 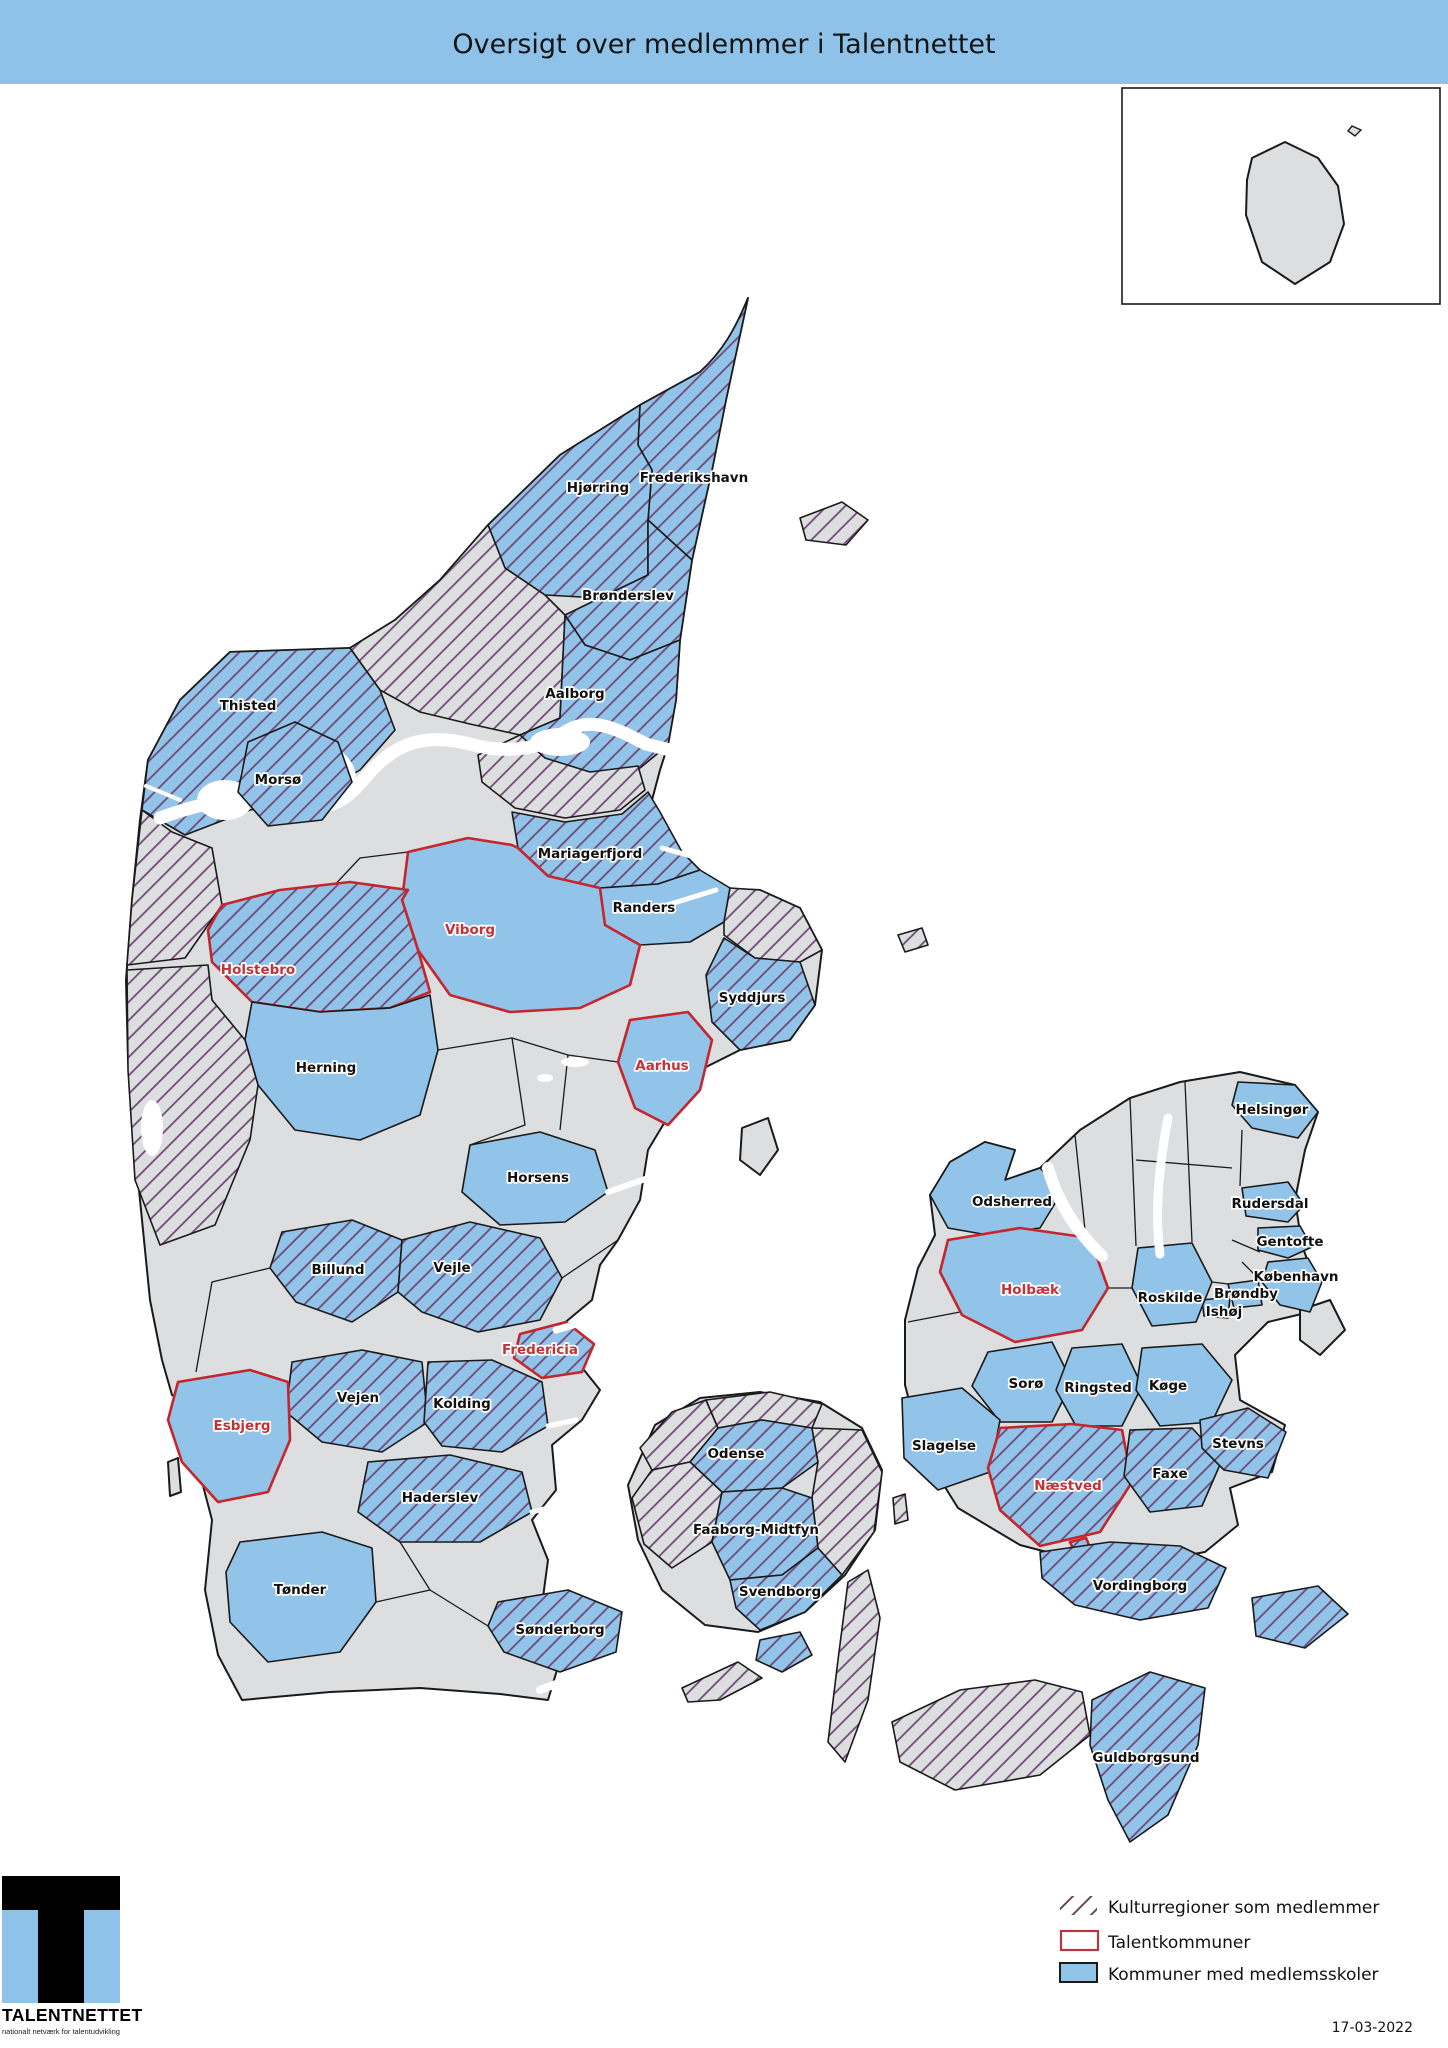 I want to click on region-horsens, so click(x=535, y=1178).